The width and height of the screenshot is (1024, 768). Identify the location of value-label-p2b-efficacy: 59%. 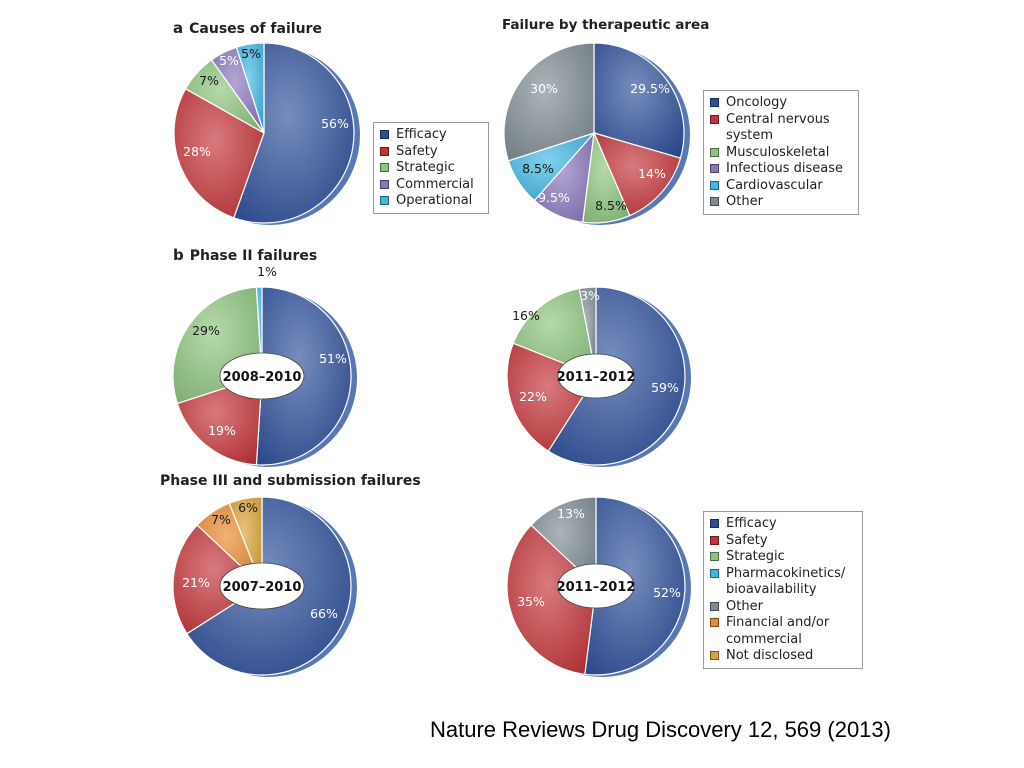
(665, 387).